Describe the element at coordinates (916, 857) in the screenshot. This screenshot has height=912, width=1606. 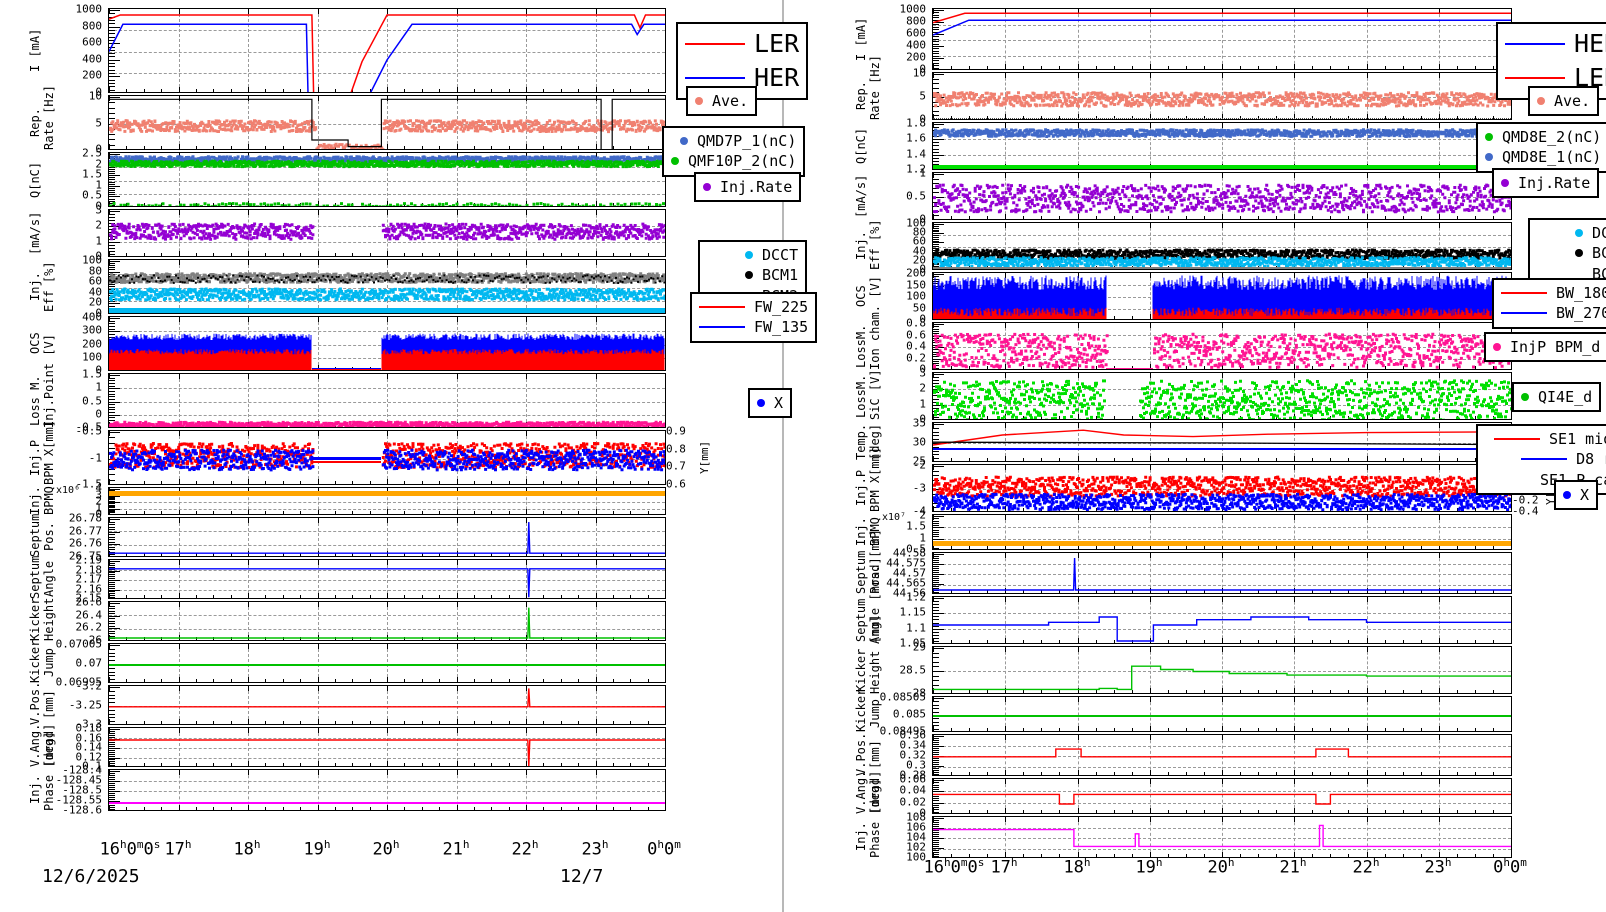
I see `y-tick-label: 100` at that location.